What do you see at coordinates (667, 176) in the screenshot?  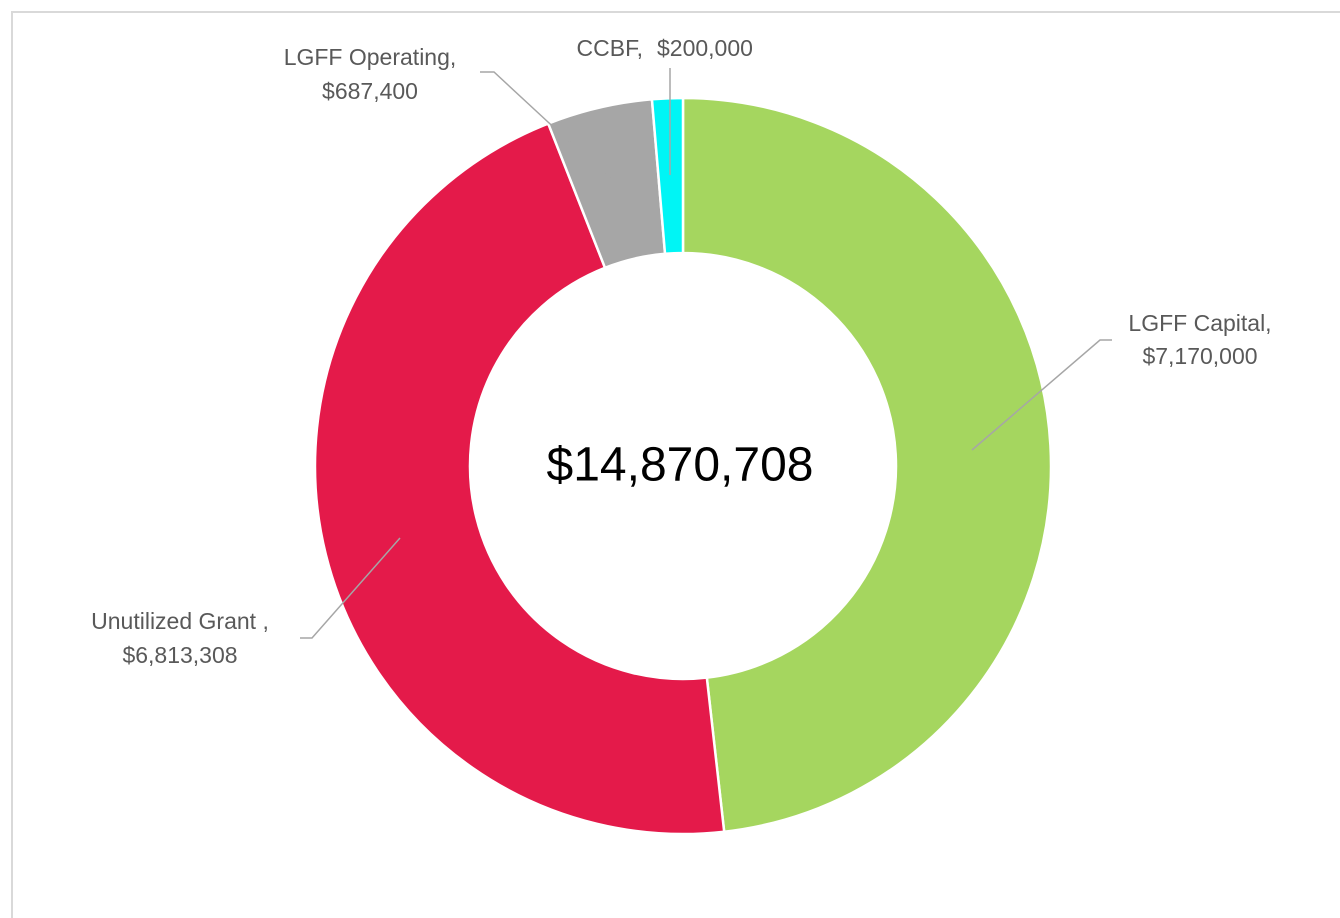 I see `donut-slice` at bounding box center [667, 176].